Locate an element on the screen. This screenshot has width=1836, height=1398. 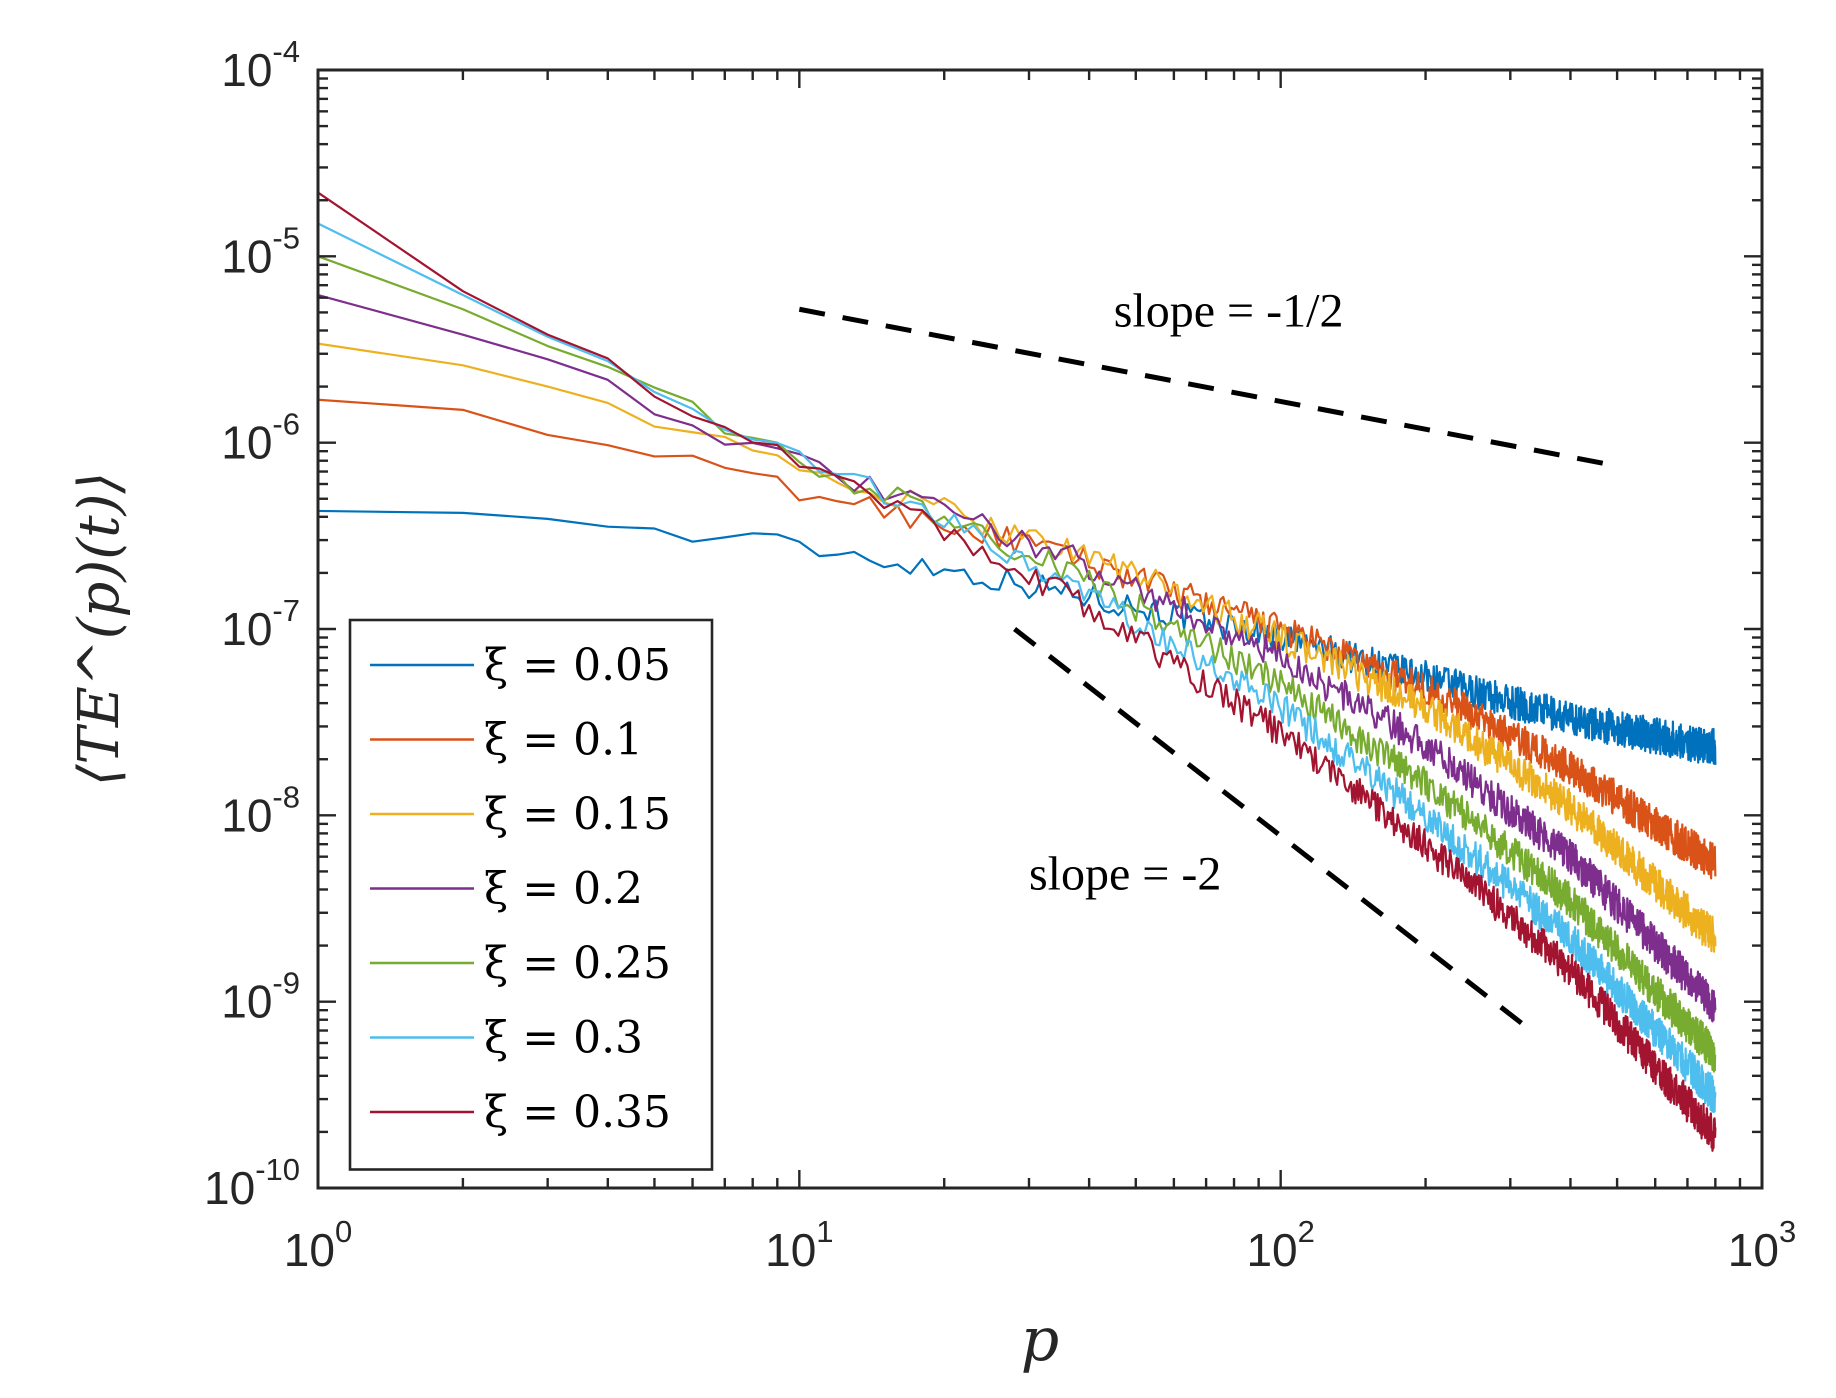
reference-label: slope = -2 is located at coordinates (1125, 873).